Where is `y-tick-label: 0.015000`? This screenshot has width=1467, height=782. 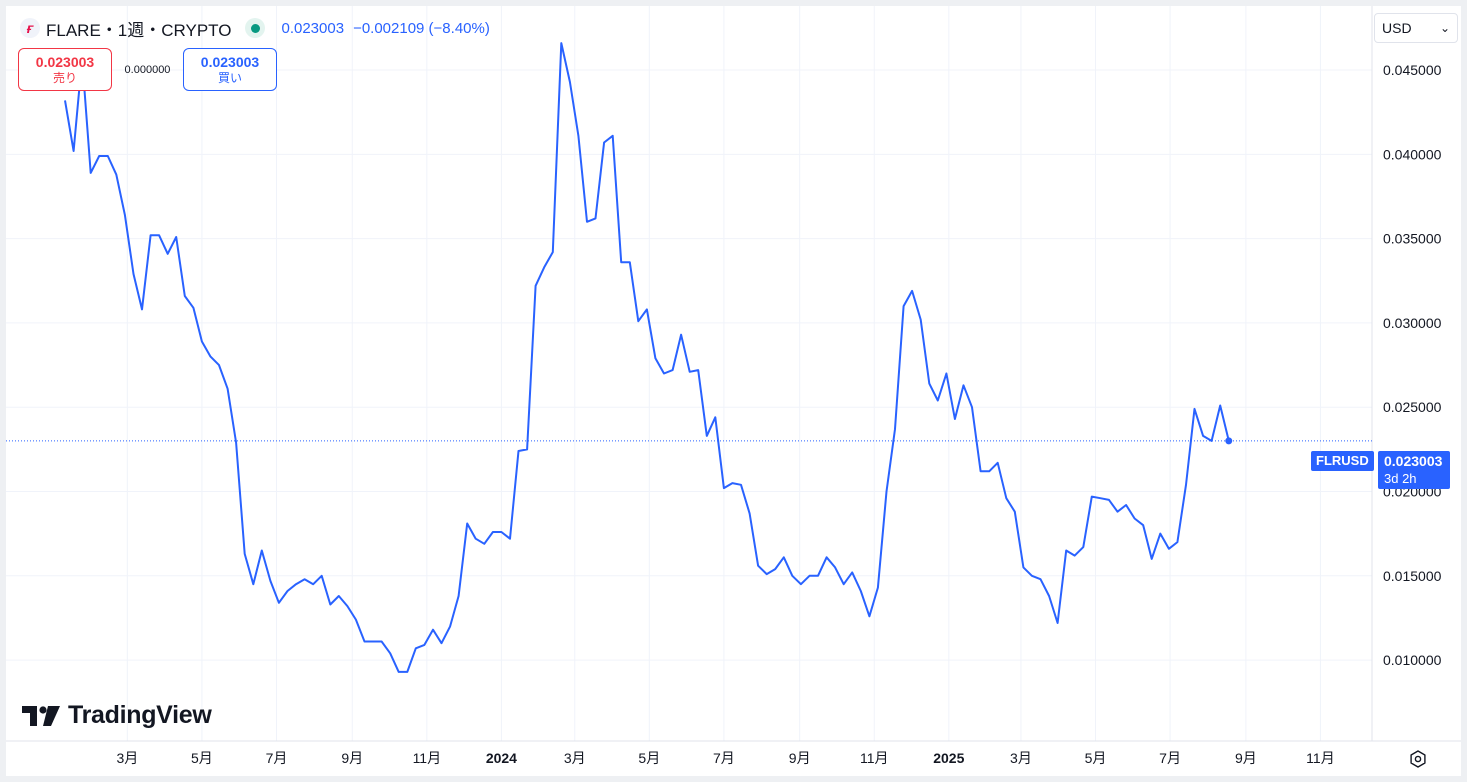
y-tick-label: 0.015000 is located at coordinates (1412, 576).